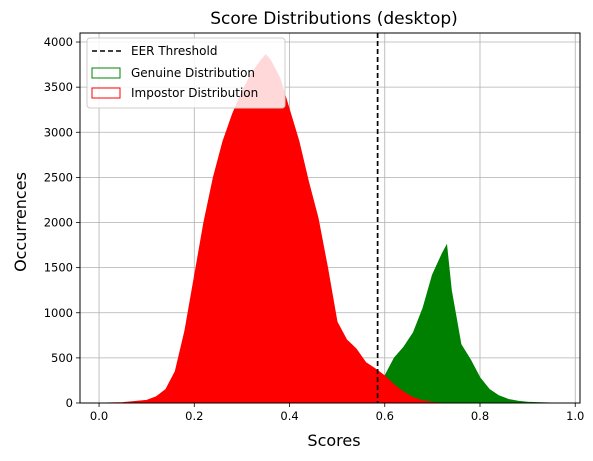 Image resolution: width=593 pixels, height=461 pixels. What do you see at coordinates (62, 358) in the screenshot?
I see `y-tick-label: 500` at bounding box center [62, 358].